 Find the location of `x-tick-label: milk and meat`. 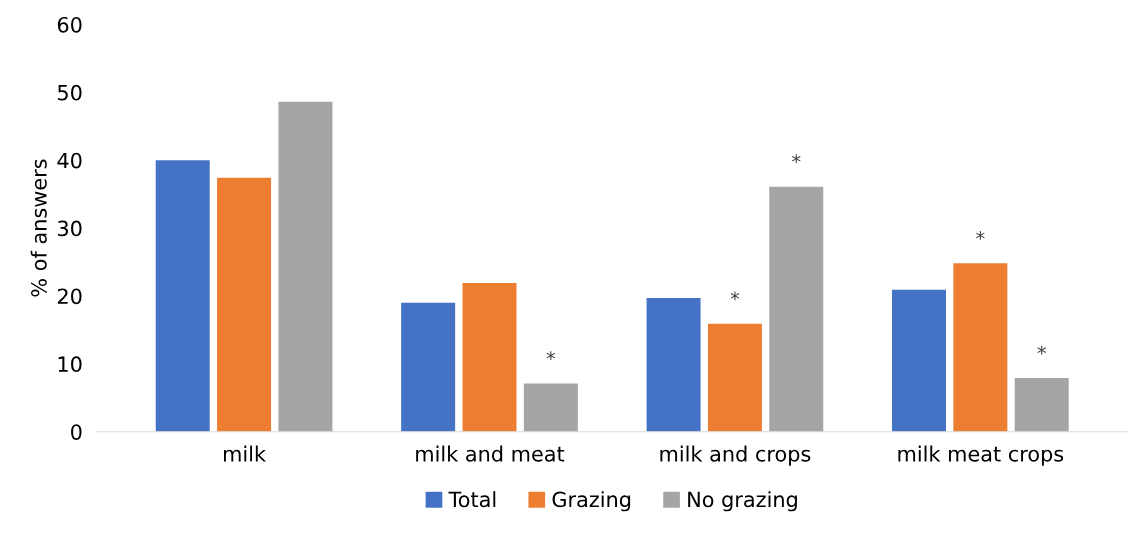

x-tick-label: milk and meat is located at coordinates (490, 453).